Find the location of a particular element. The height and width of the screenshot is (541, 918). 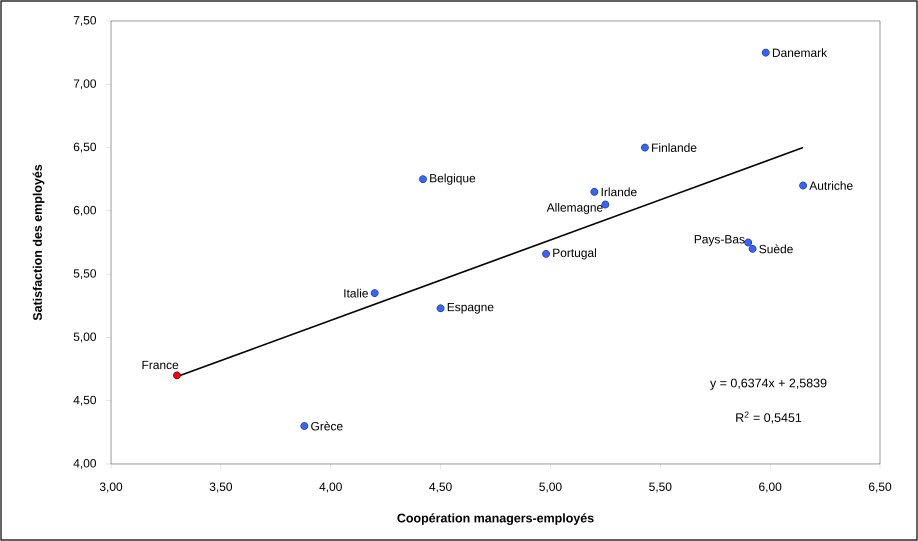

x-tick-label: 5,50 is located at coordinates (660, 487).